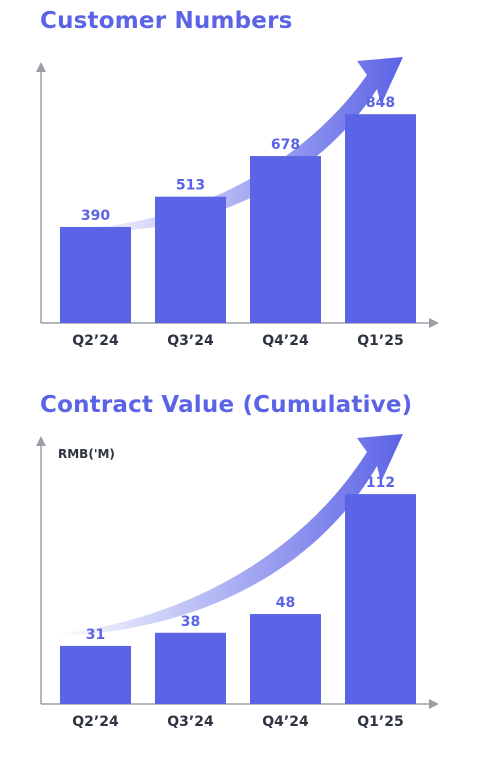 The image size is (500, 763). What do you see at coordinates (166, 21) in the screenshot?
I see `chart-title: Customer Numbers` at bounding box center [166, 21].